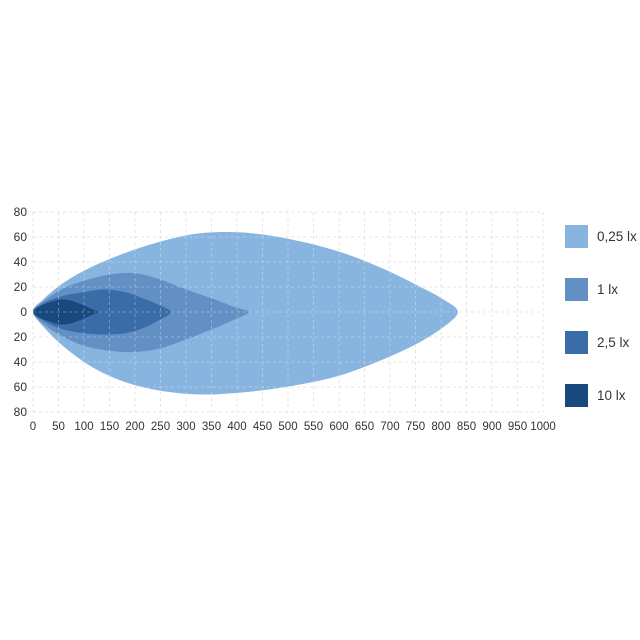 Image resolution: width=640 pixels, height=640 pixels. Describe the element at coordinates (109, 427) in the screenshot. I see `x-tick-label: 150` at that location.